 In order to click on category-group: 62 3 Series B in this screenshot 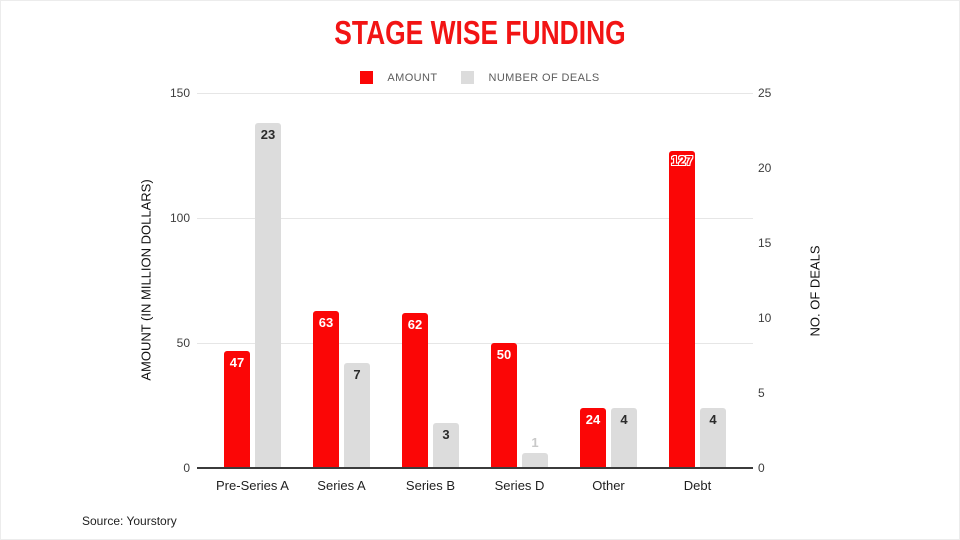, I will do `click(430, 293)`.